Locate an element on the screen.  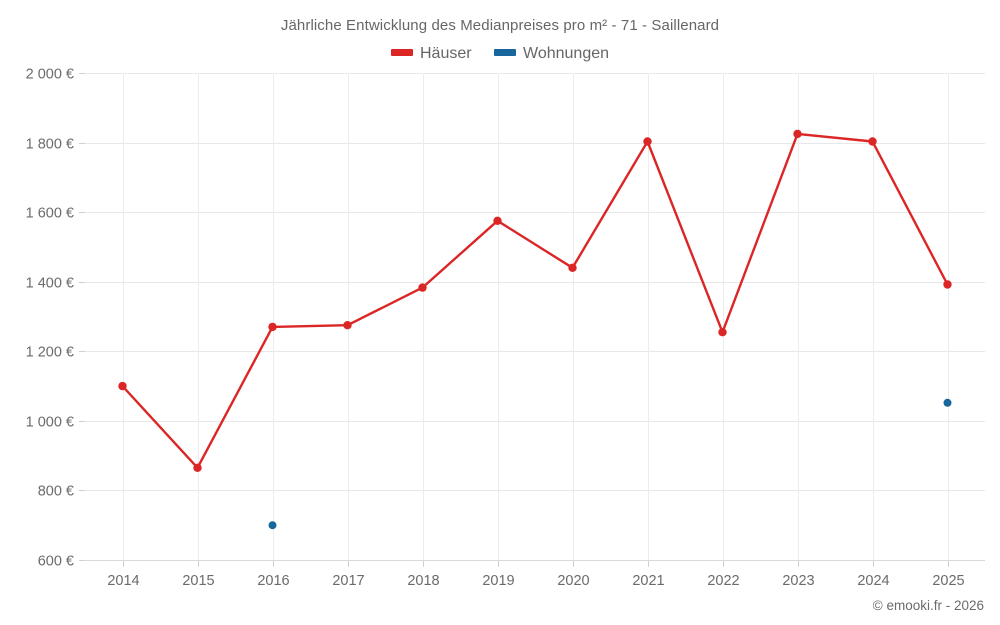
y-tick-label: 1 400 € is located at coordinates (50, 284).